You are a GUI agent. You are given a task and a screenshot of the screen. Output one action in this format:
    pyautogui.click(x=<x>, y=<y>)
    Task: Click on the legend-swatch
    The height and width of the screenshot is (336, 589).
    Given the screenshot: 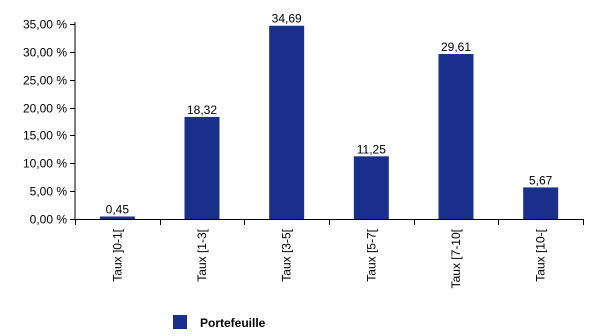 What is the action you would take?
    pyautogui.click(x=180, y=322)
    